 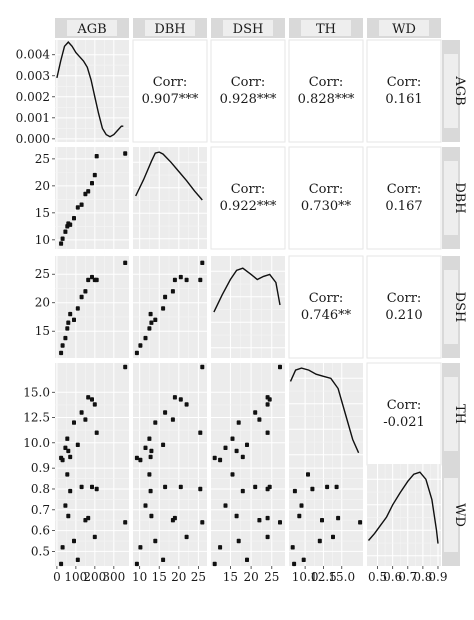 What do you see at coordinates (459, 414) in the screenshot?
I see `strip-right-label-th: TH` at bounding box center [459, 414].